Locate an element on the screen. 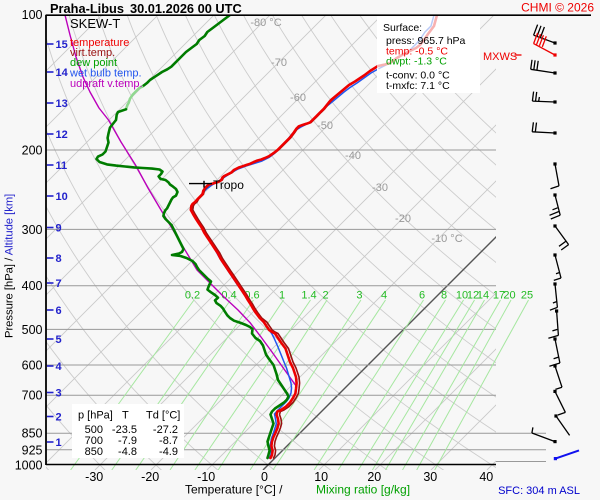  svg-text: 40 is located at coordinates (486, 477).